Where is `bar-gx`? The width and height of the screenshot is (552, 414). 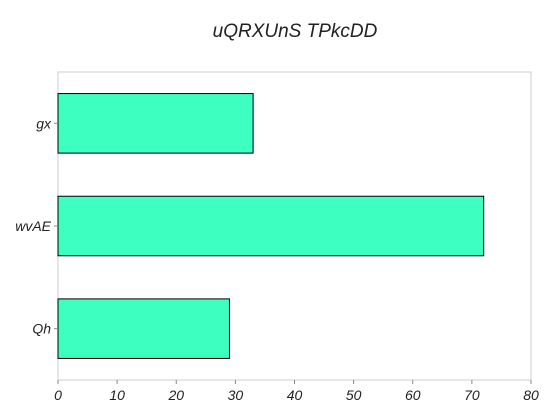
bar-gx is located at coordinates (155, 123).